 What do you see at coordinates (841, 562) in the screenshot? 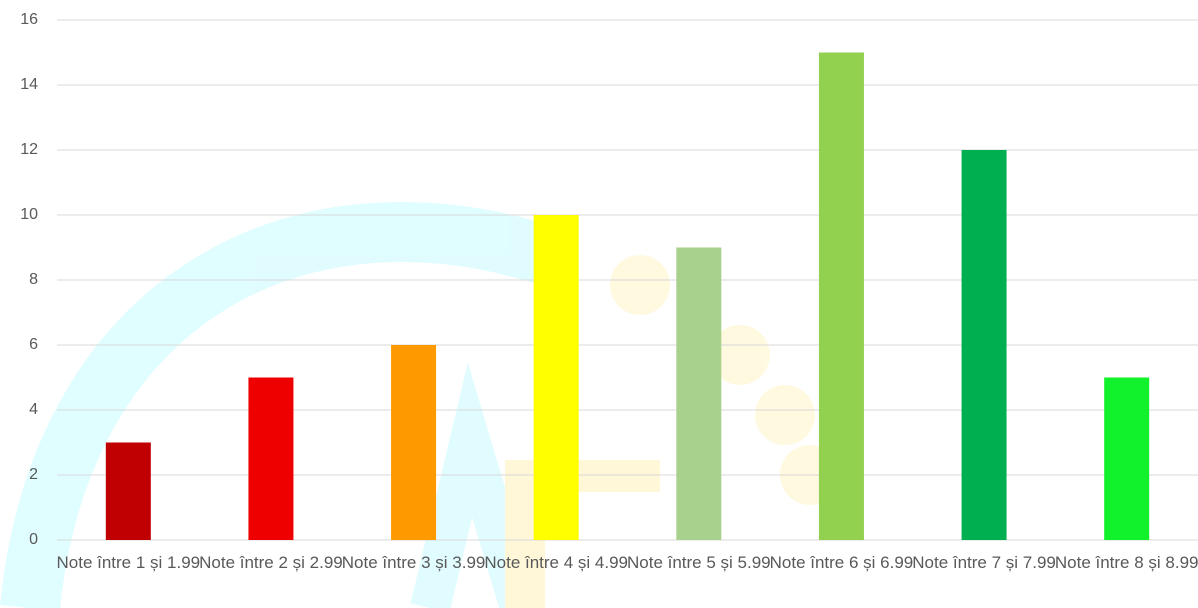
I see `x-tick-label: Note între 6 și 6.99` at bounding box center [841, 562].